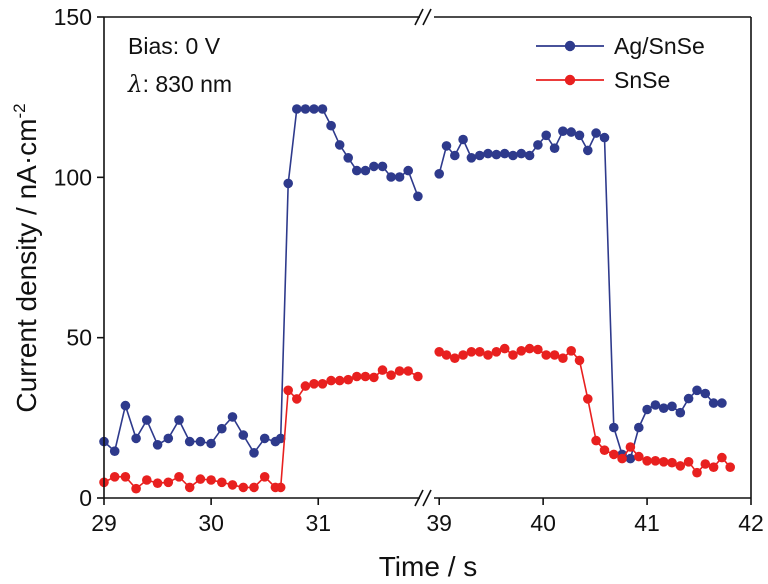 The image size is (768, 584). Describe the element at coordinates (211, 523) in the screenshot. I see `x-tick-label: 30` at that location.